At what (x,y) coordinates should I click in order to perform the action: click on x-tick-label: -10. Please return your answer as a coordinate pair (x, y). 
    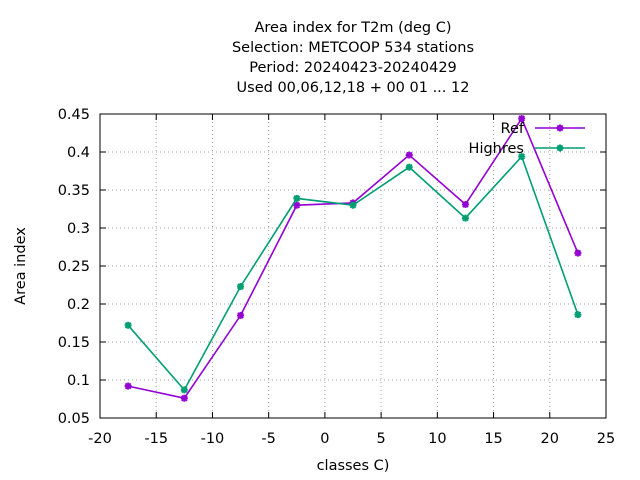
    Looking at the image, I should click on (213, 439).